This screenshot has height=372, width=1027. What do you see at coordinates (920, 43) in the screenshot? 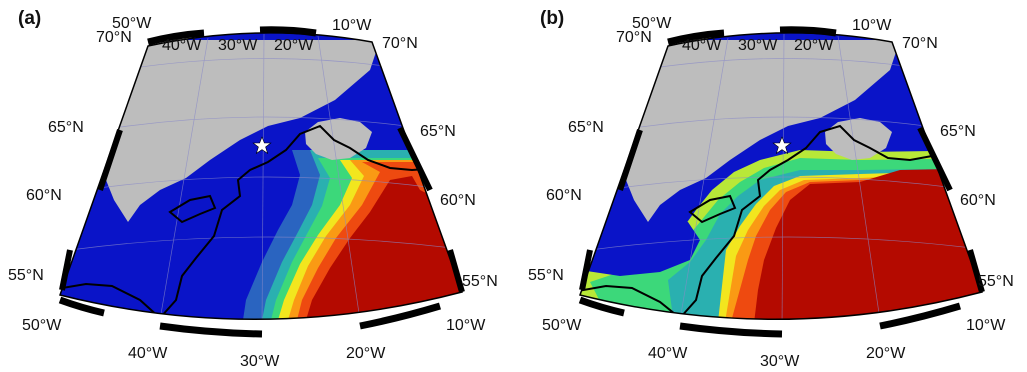
I see `panel-b-right-tick: 70°N` at bounding box center [920, 43].